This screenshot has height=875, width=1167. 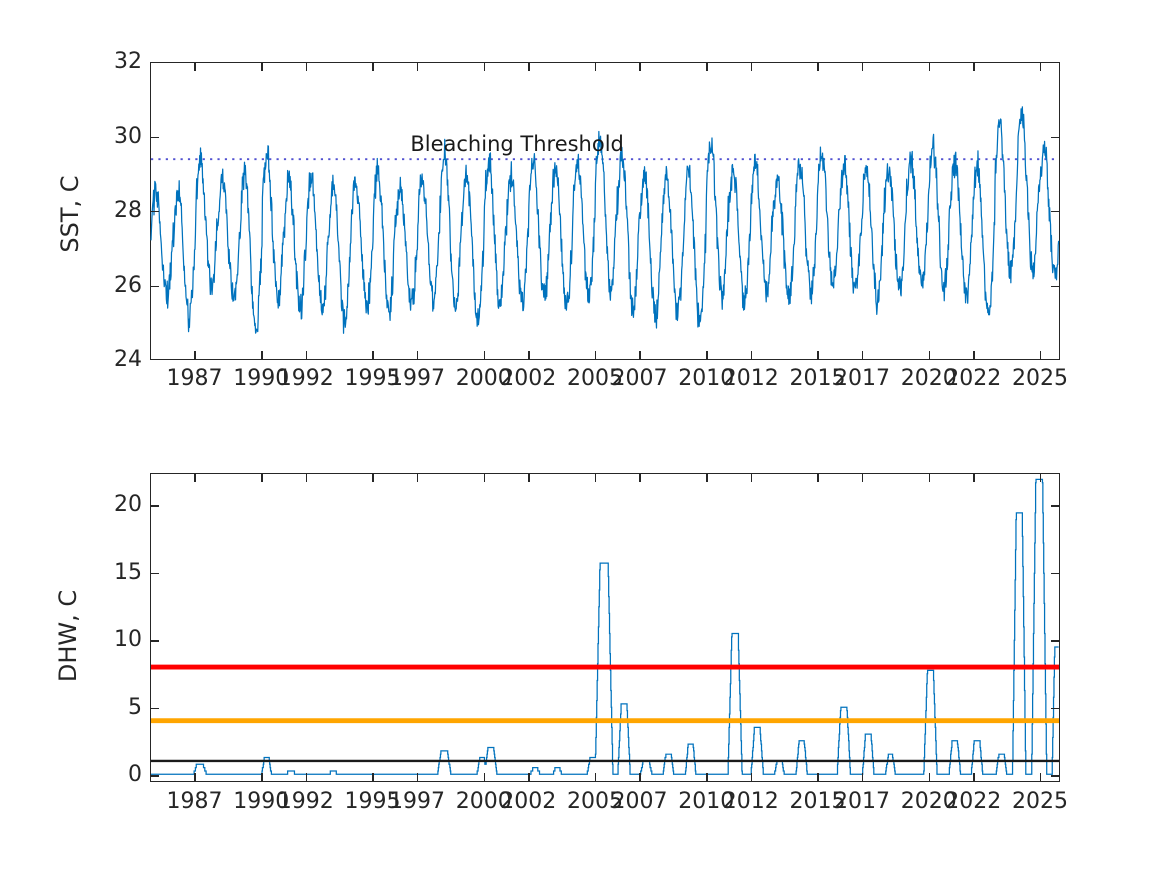 I want to click on sst-x-tick-2005: 2005, so click(x=594, y=378).